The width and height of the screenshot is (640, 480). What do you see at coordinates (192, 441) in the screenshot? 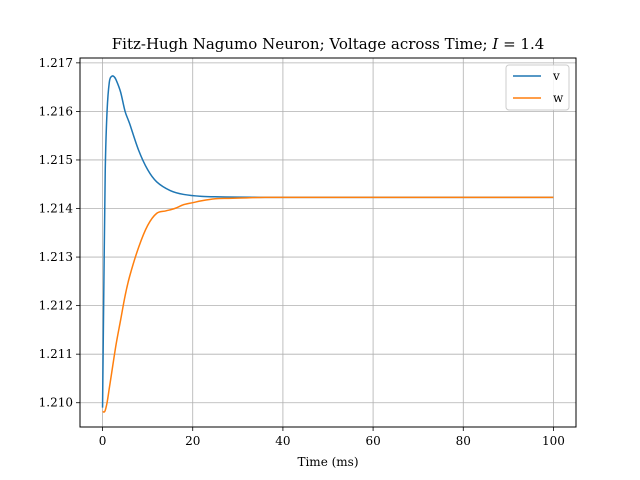
I see `x-tick-label: 20` at bounding box center [192, 441].